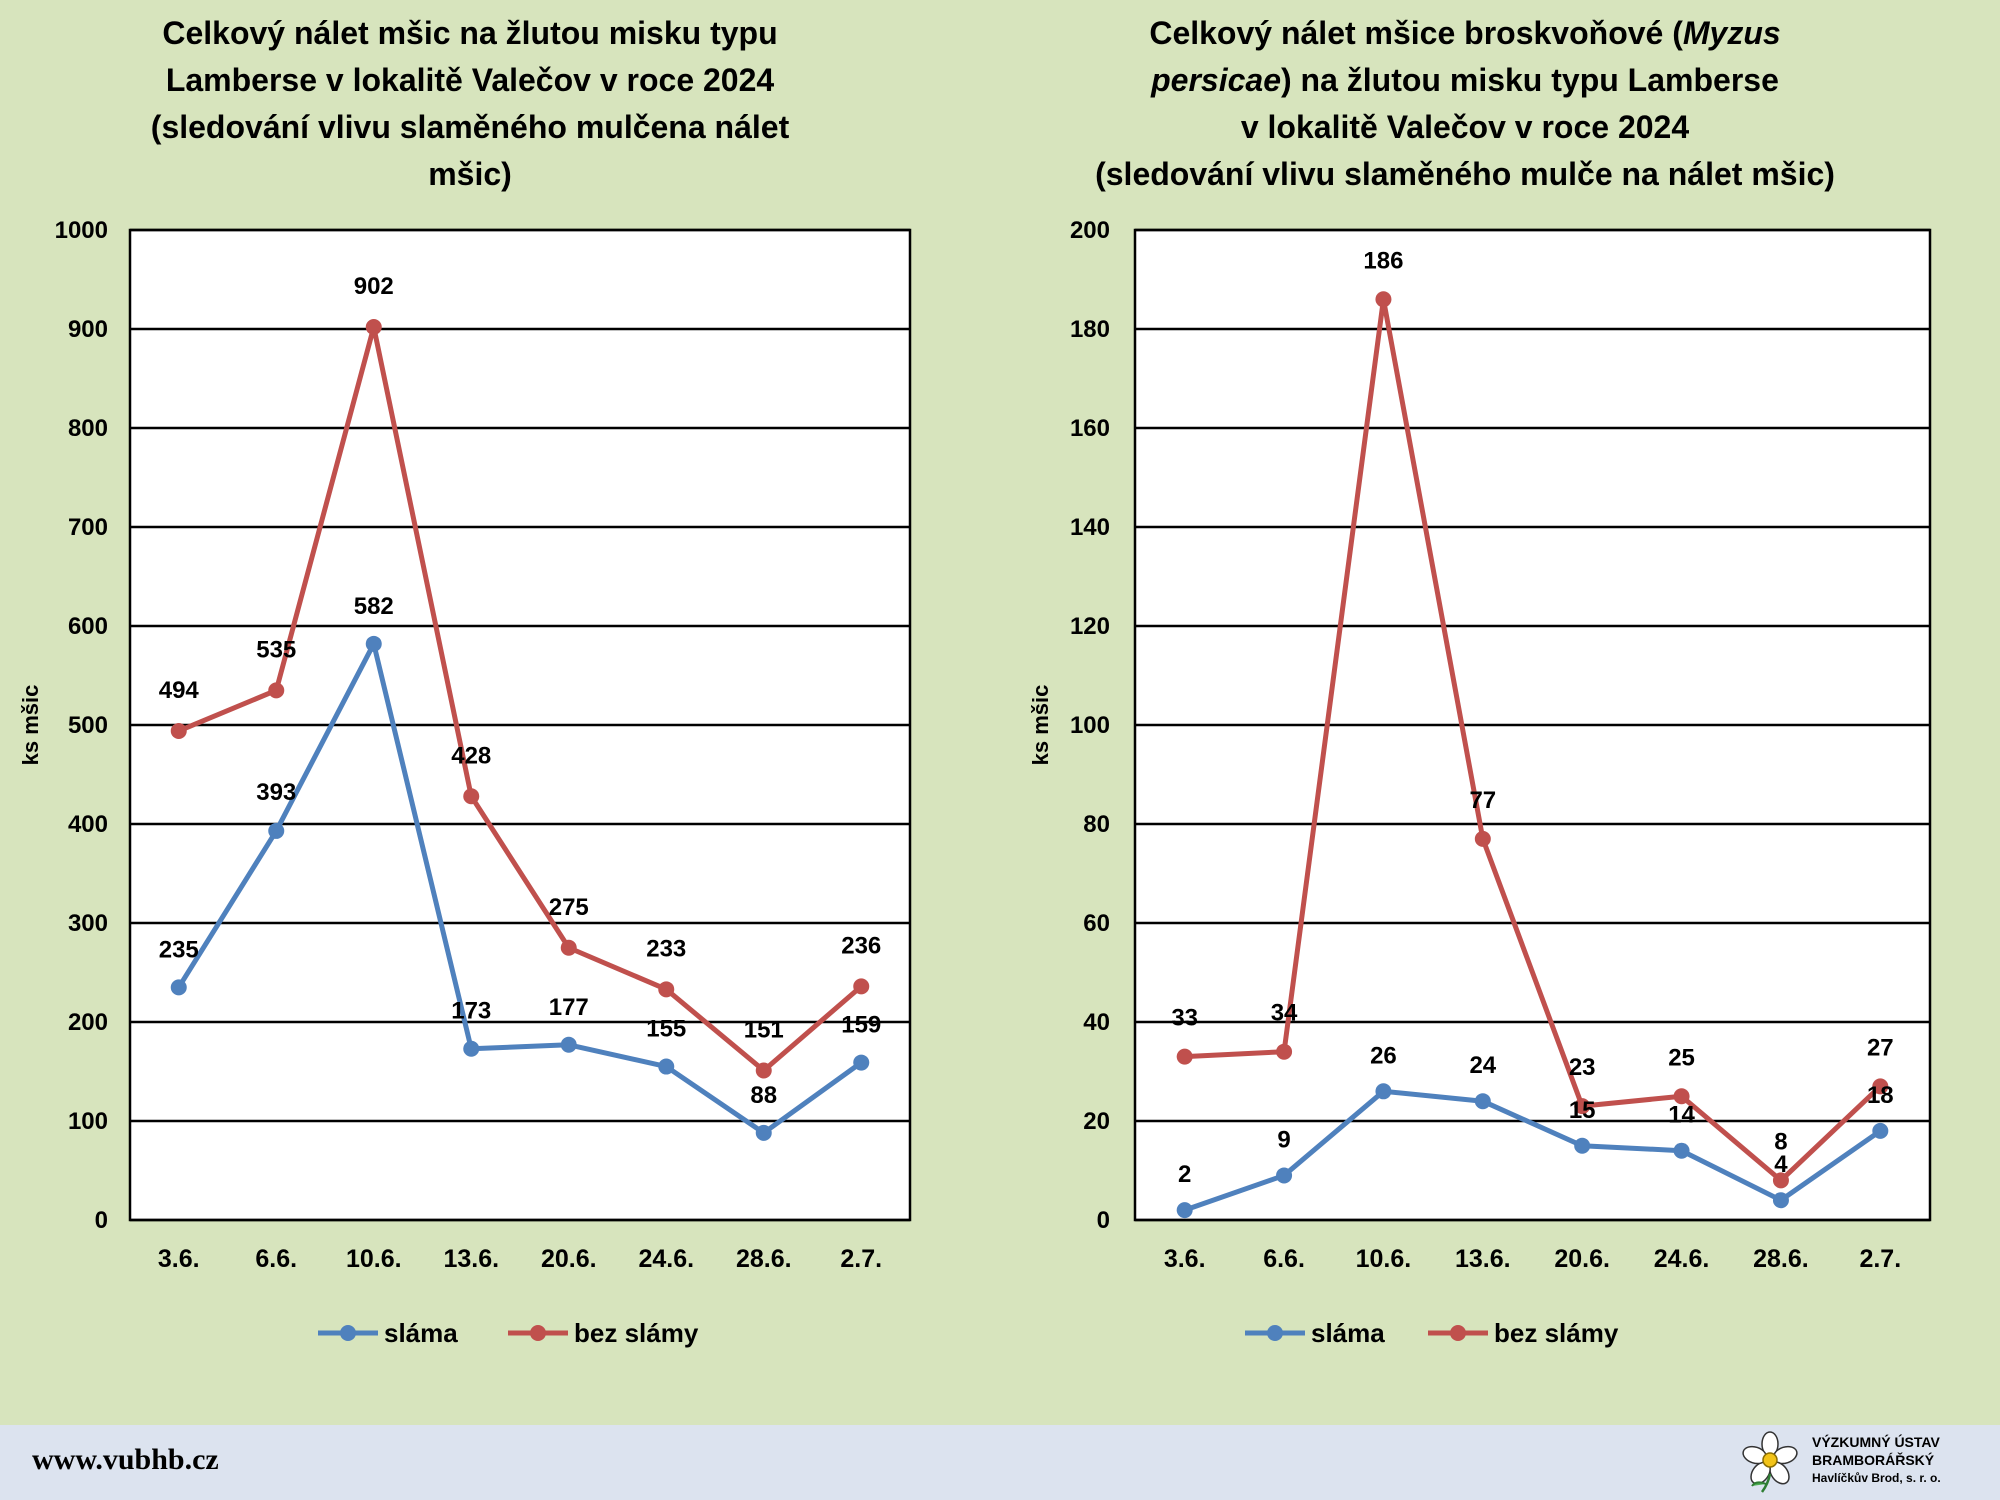  What do you see at coordinates (374, 1259) in the screenshot?
I see `x-tick-label: 10.6.` at bounding box center [374, 1259].